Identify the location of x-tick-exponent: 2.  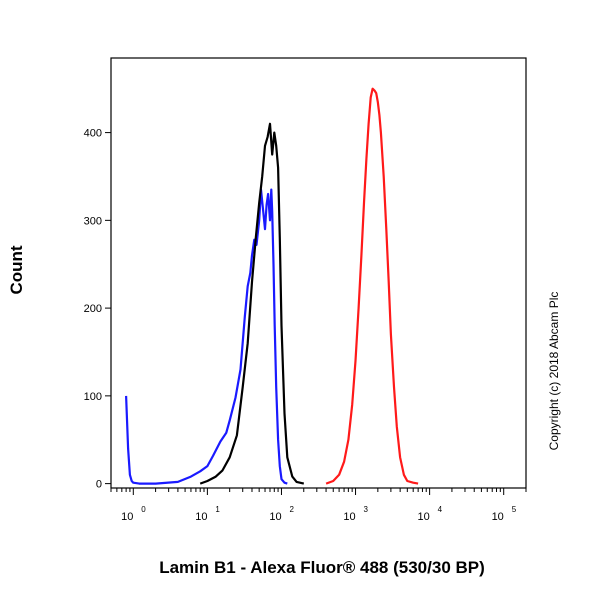
(291, 509).